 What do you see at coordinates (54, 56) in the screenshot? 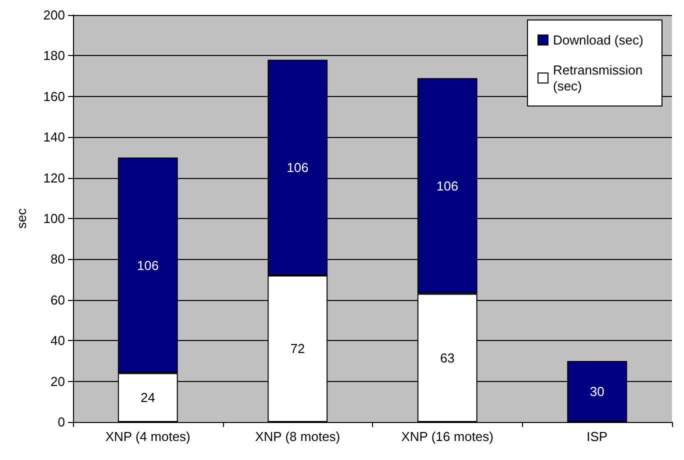
I see `y-tick-label: 180` at bounding box center [54, 56].